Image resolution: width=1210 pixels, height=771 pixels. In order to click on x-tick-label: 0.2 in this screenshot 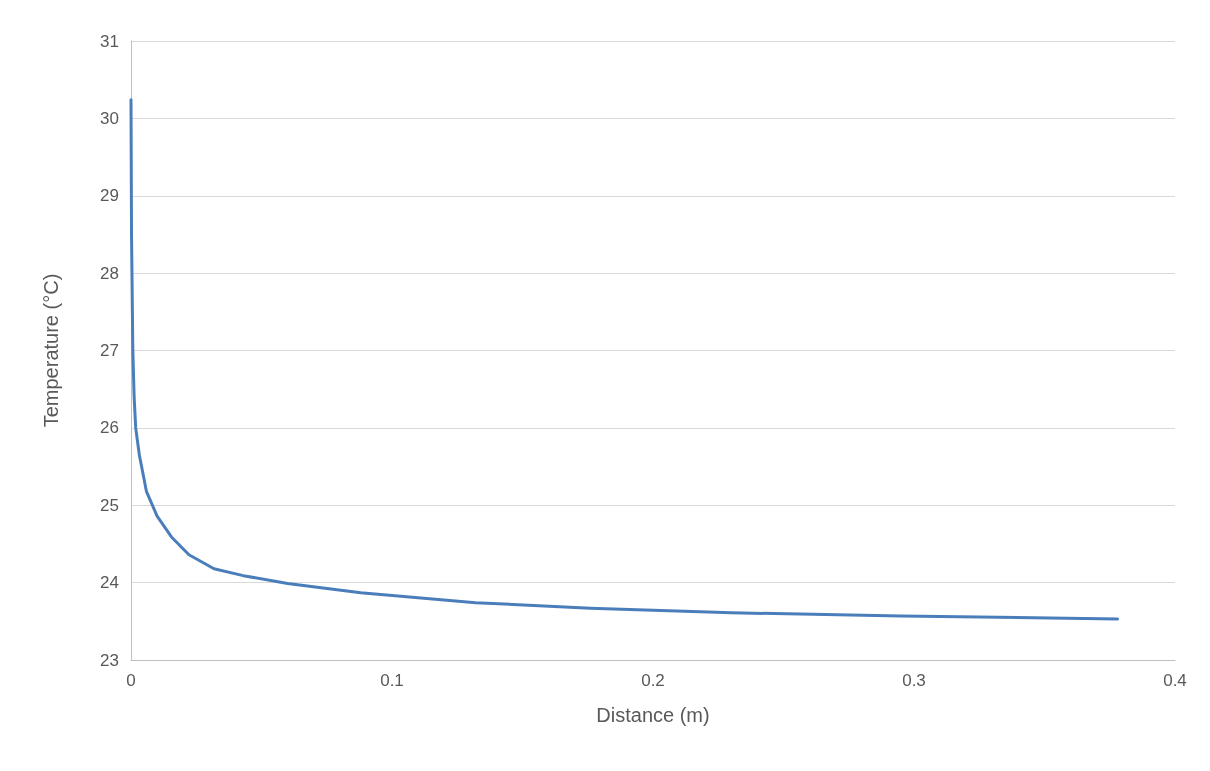, I will do `click(653, 680)`.